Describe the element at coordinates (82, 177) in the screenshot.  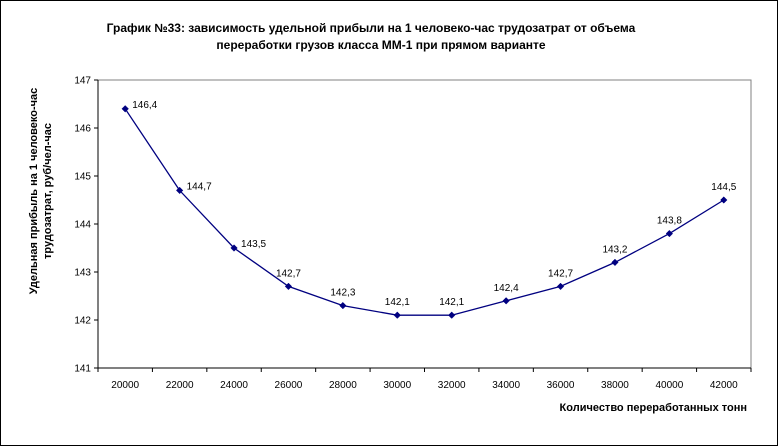
I see `y-tick-label: 145` at that location.